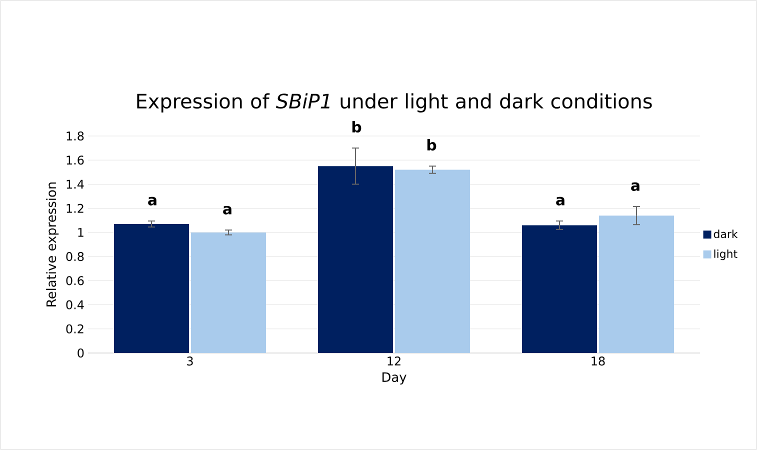 This screenshot has height=450, width=757. What do you see at coordinates (190, 361) in the screenshot?
I see `x-tick-label: 3` at bounding box center [190, 361].